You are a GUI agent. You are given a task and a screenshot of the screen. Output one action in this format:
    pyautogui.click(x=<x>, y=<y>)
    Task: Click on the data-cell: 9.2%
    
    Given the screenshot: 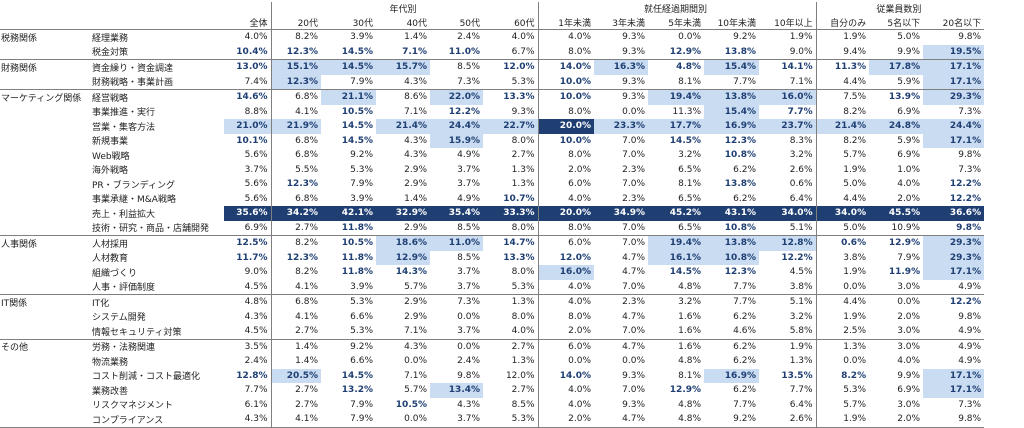 What is the action you would take?
    pyautogui.click(x=362, y=155)
    